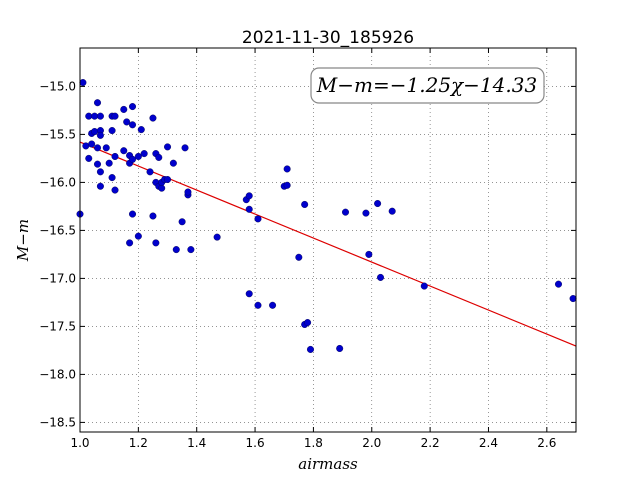  Describe the element at coordinates (57, 86) in the screenshot. I see `y-tick-label: −15.0` at that location.